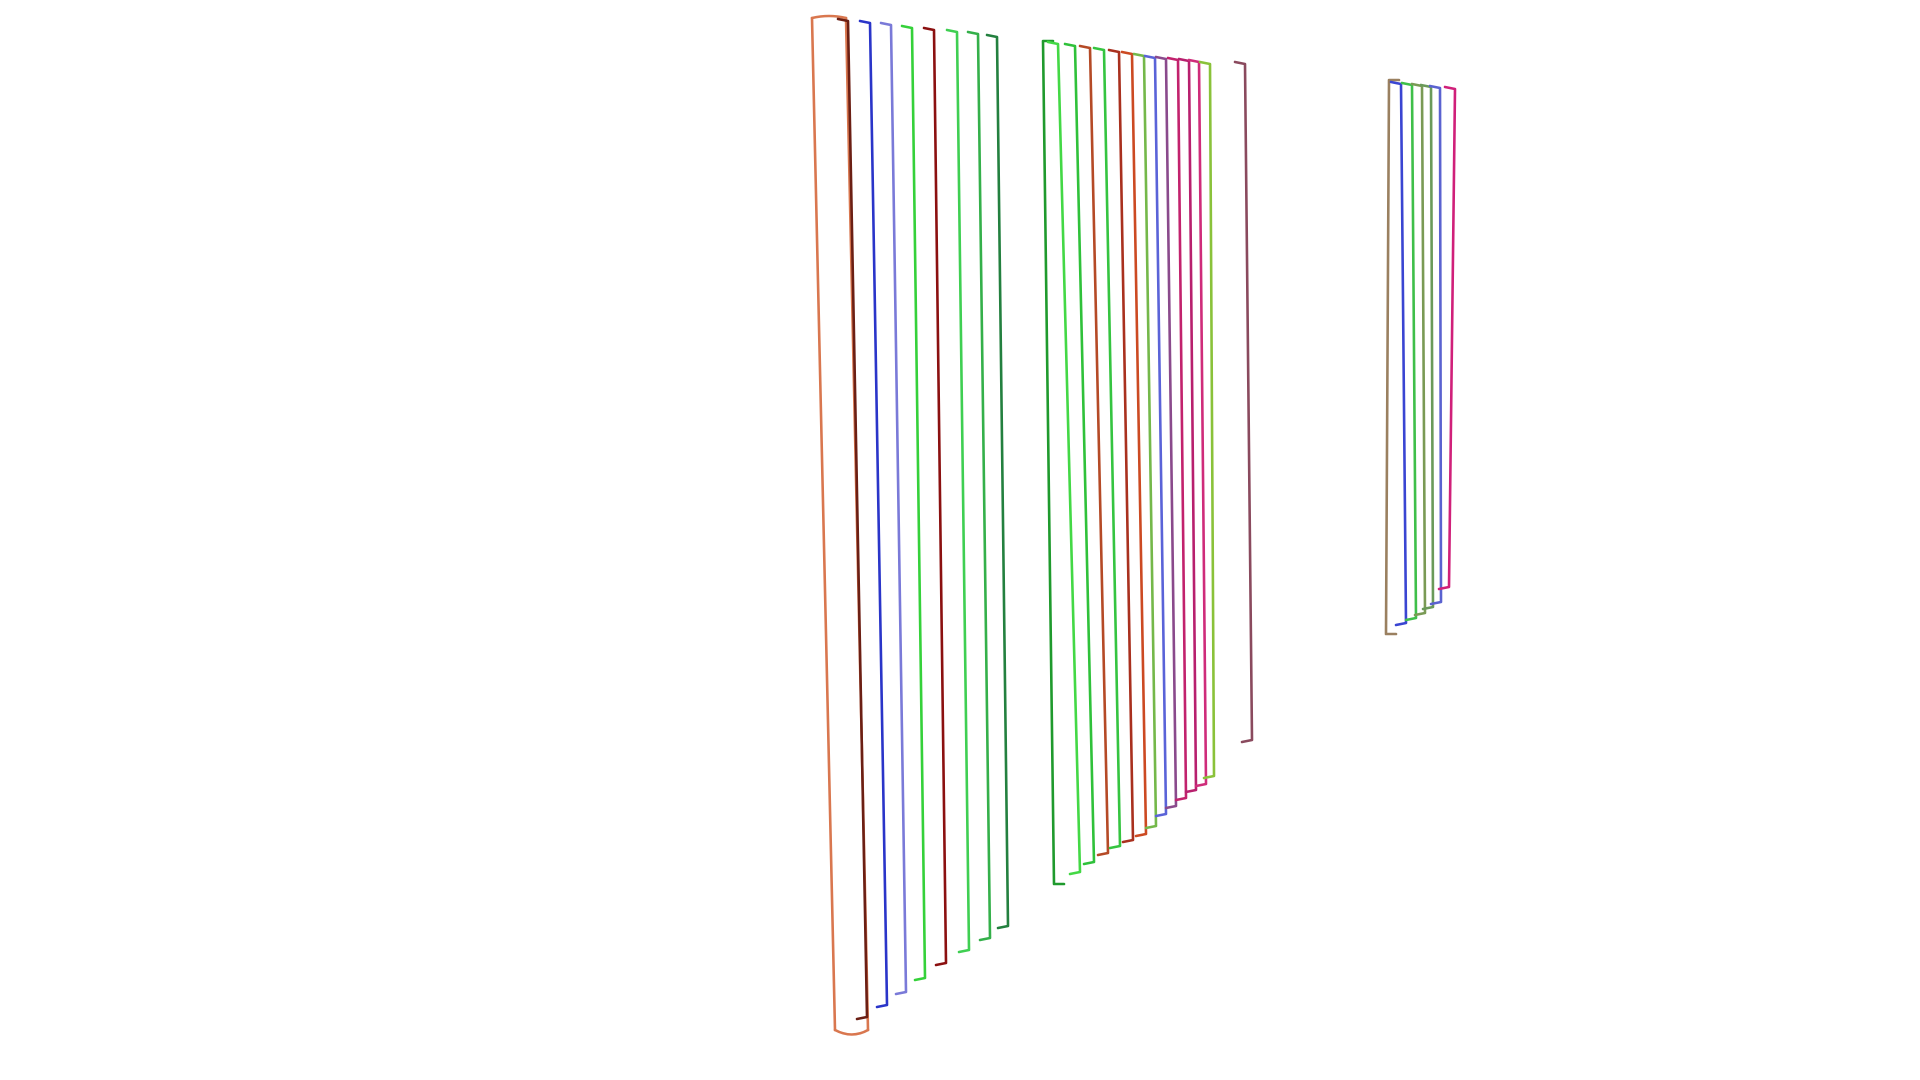 This screenshot has height=1080, width=1920. Describe the element at coordinates (829, 17) in the screenshot. I see `tube-top-cap` at that location.